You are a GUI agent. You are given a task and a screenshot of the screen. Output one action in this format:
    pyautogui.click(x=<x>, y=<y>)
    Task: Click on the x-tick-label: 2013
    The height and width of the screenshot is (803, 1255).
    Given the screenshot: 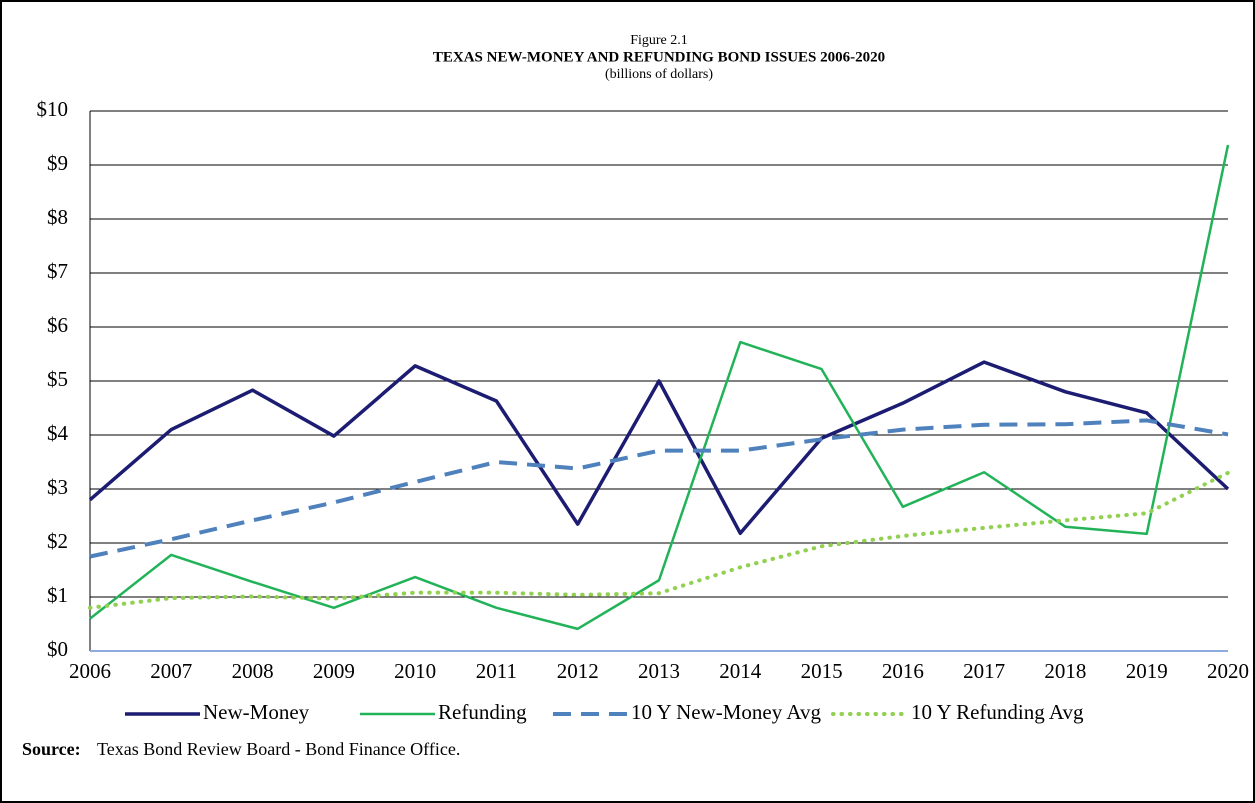 What is the action you would take?
    pyautogui.click(x=659, y=671)
    